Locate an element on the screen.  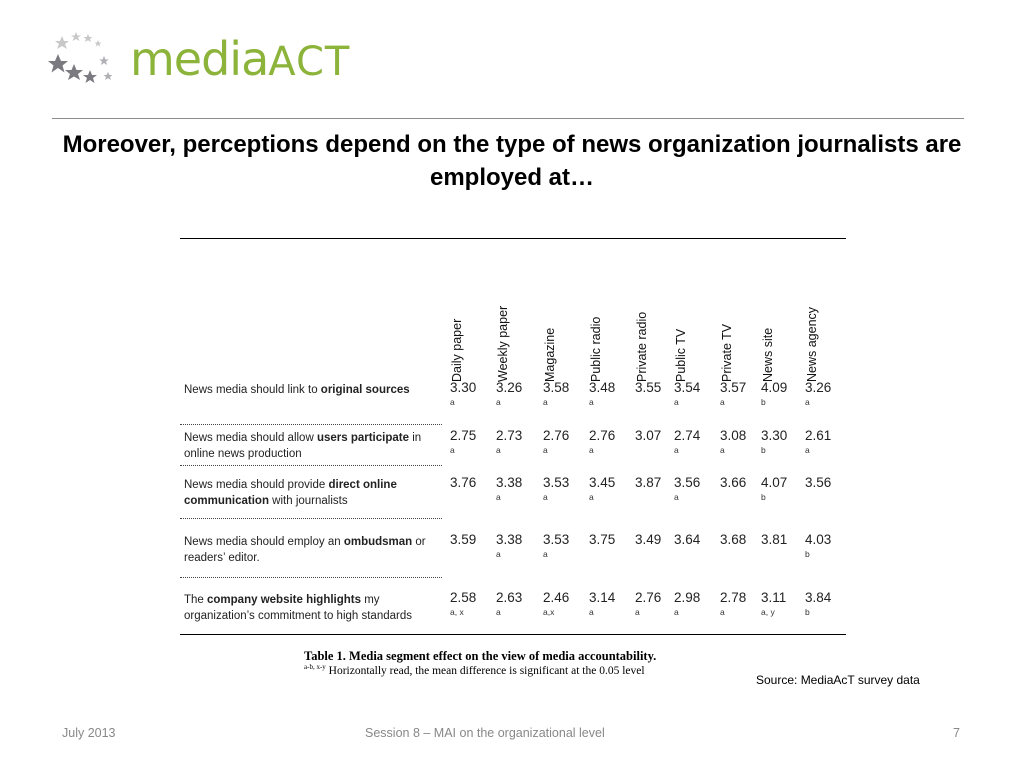
cell-value: 3.53 is located at coordinates (556, 482).